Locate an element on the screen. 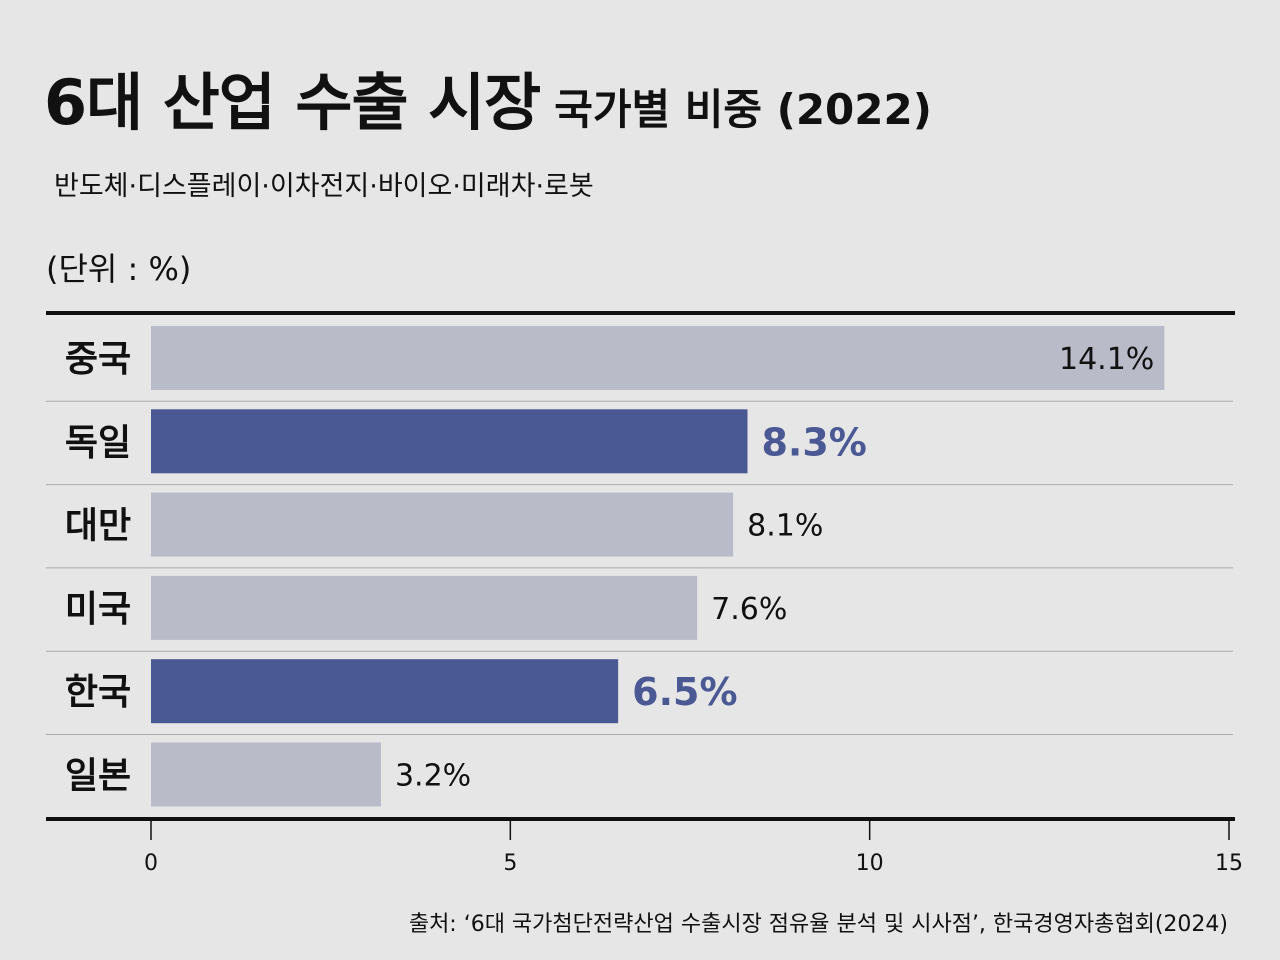  category-label-1: 독일 is located at coordinates (98, 442).